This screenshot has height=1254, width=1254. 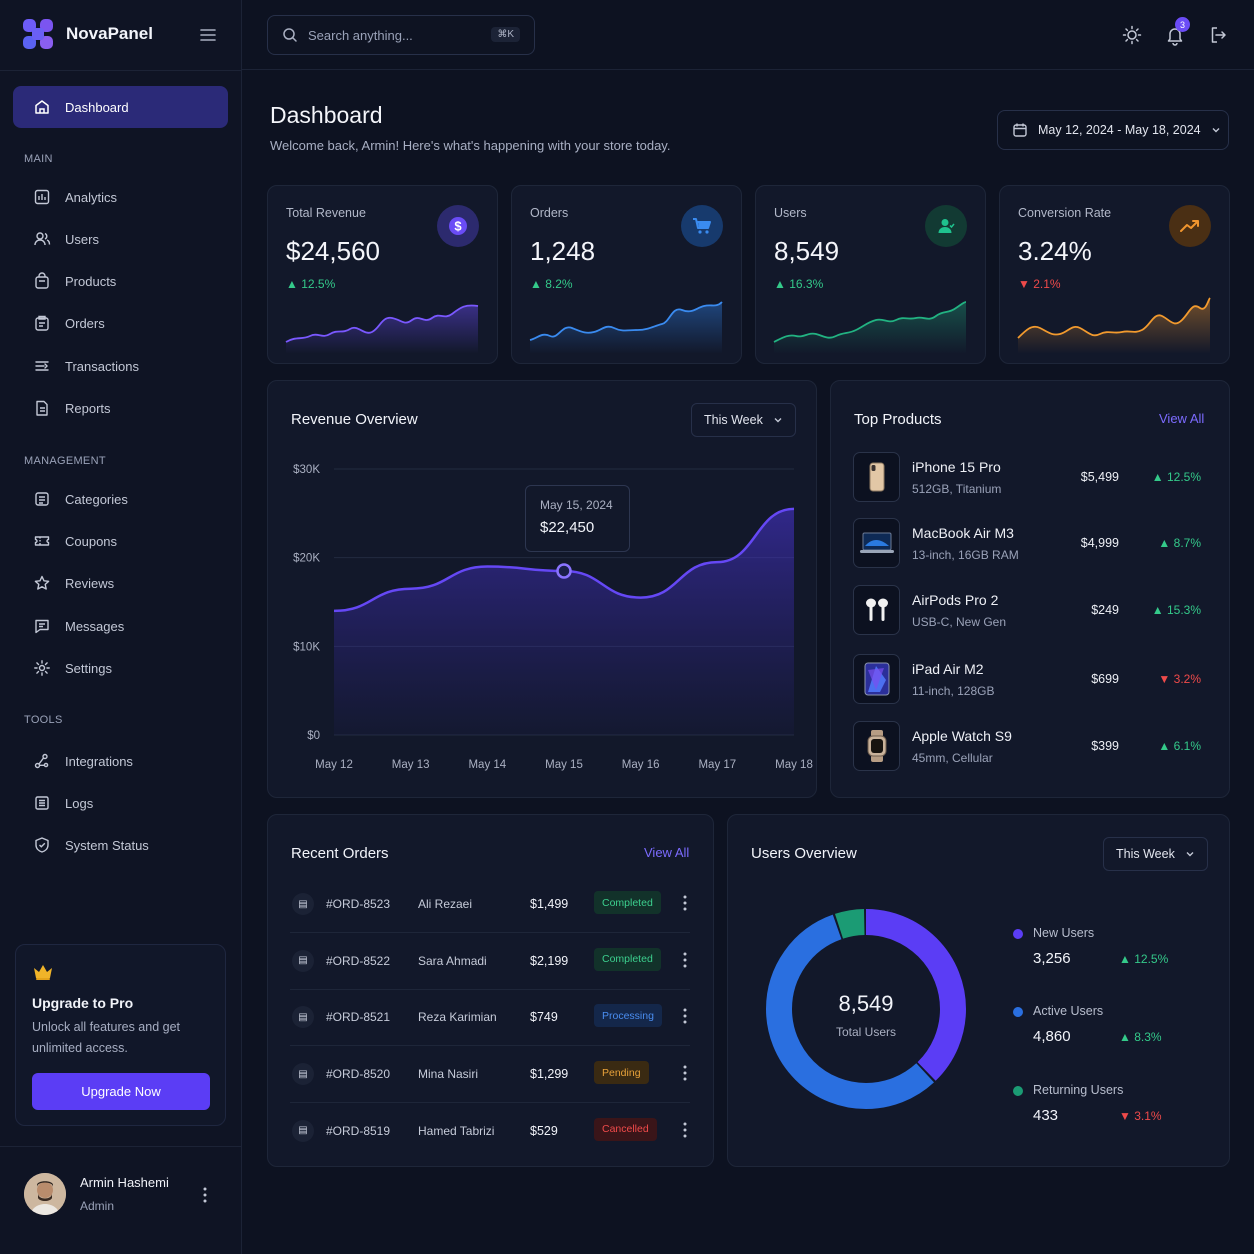 I want to click on nav-item-products: Products, so click(x=120, y=281).